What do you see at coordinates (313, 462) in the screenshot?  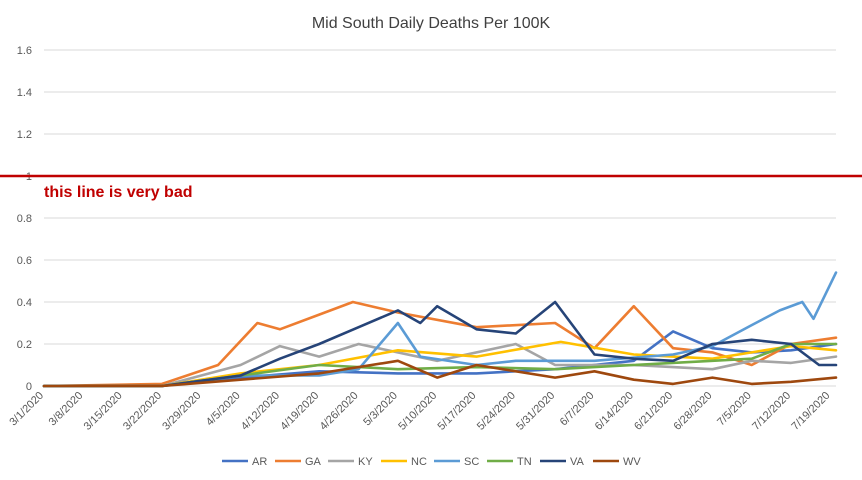 I see `legend-label-ga: GA` at bounding box center [313, 462].